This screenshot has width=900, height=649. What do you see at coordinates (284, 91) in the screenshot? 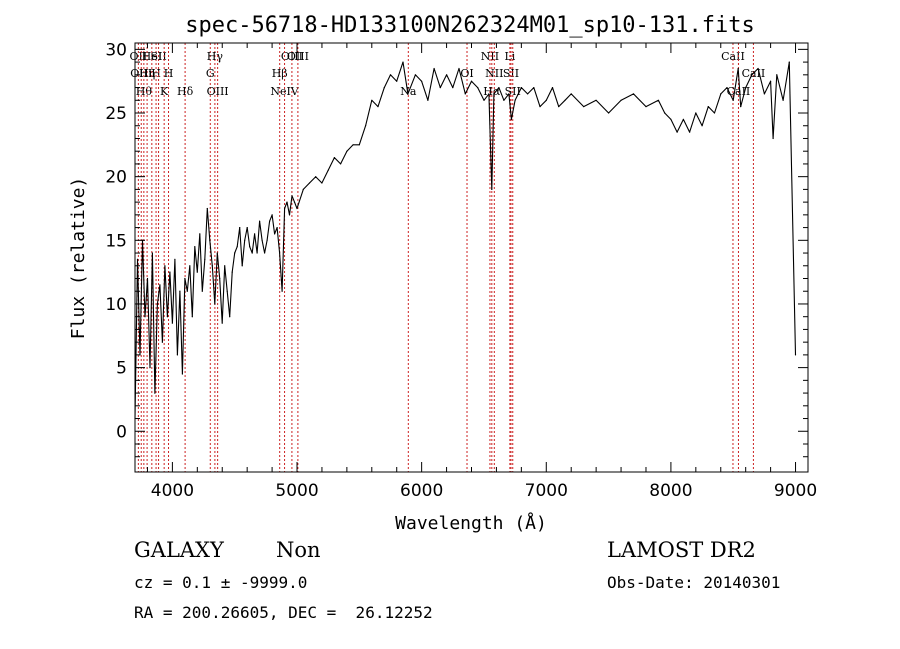
I see `line-label: NeIV` at bounding box center [284, 91].